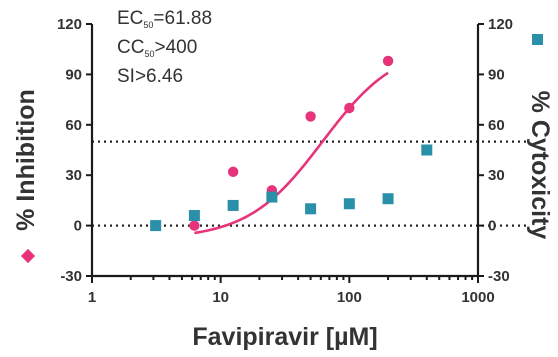 This screenshot has width=558, height=357. Describe the element at coordinates (73, 74) in the screenshot. I see `left-y-tick-label: 90` at that location.